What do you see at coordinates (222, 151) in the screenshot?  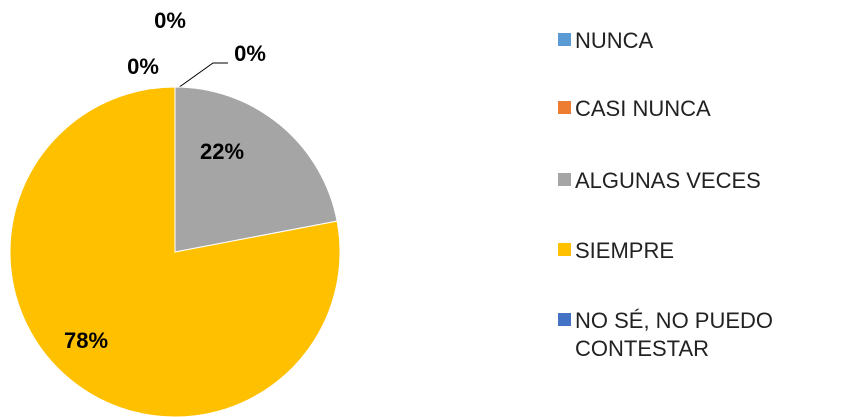 I see `data-label: 22%` at bounding box center [222, 151].